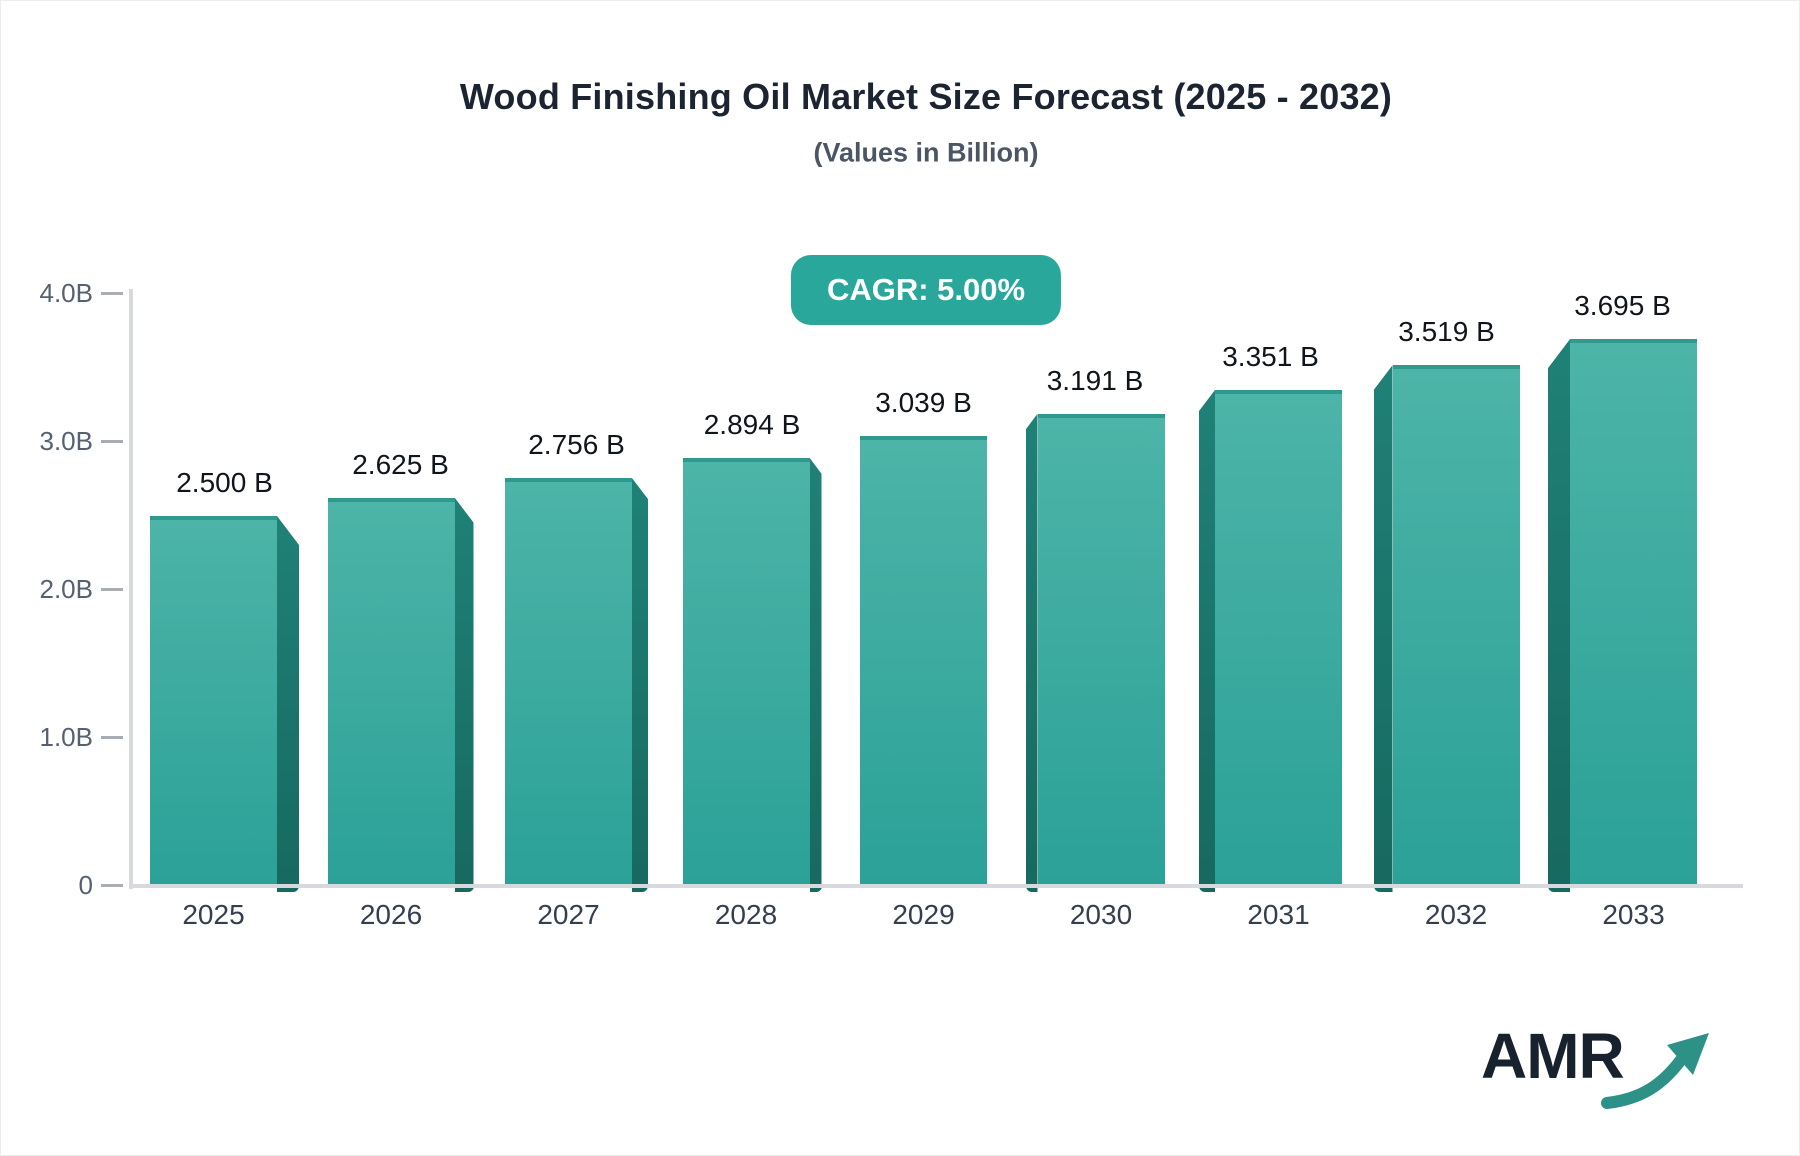 Image resolution: width=1800 pixels, height=1156 pixels. Describe the element at coordinates (640, 685) in the screenshot. I see `bar-side-2027` at that location.